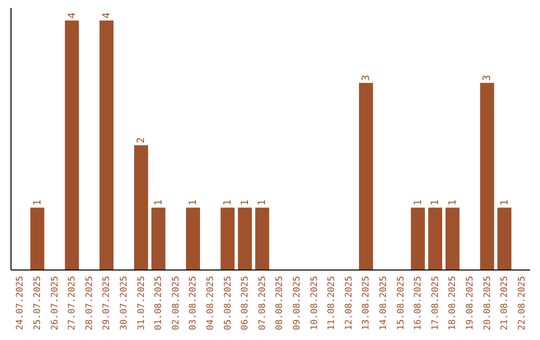 This screenshot has width=540, height=340. I want to click on x-tick-label: 03.08.2025, so click(193, 303).